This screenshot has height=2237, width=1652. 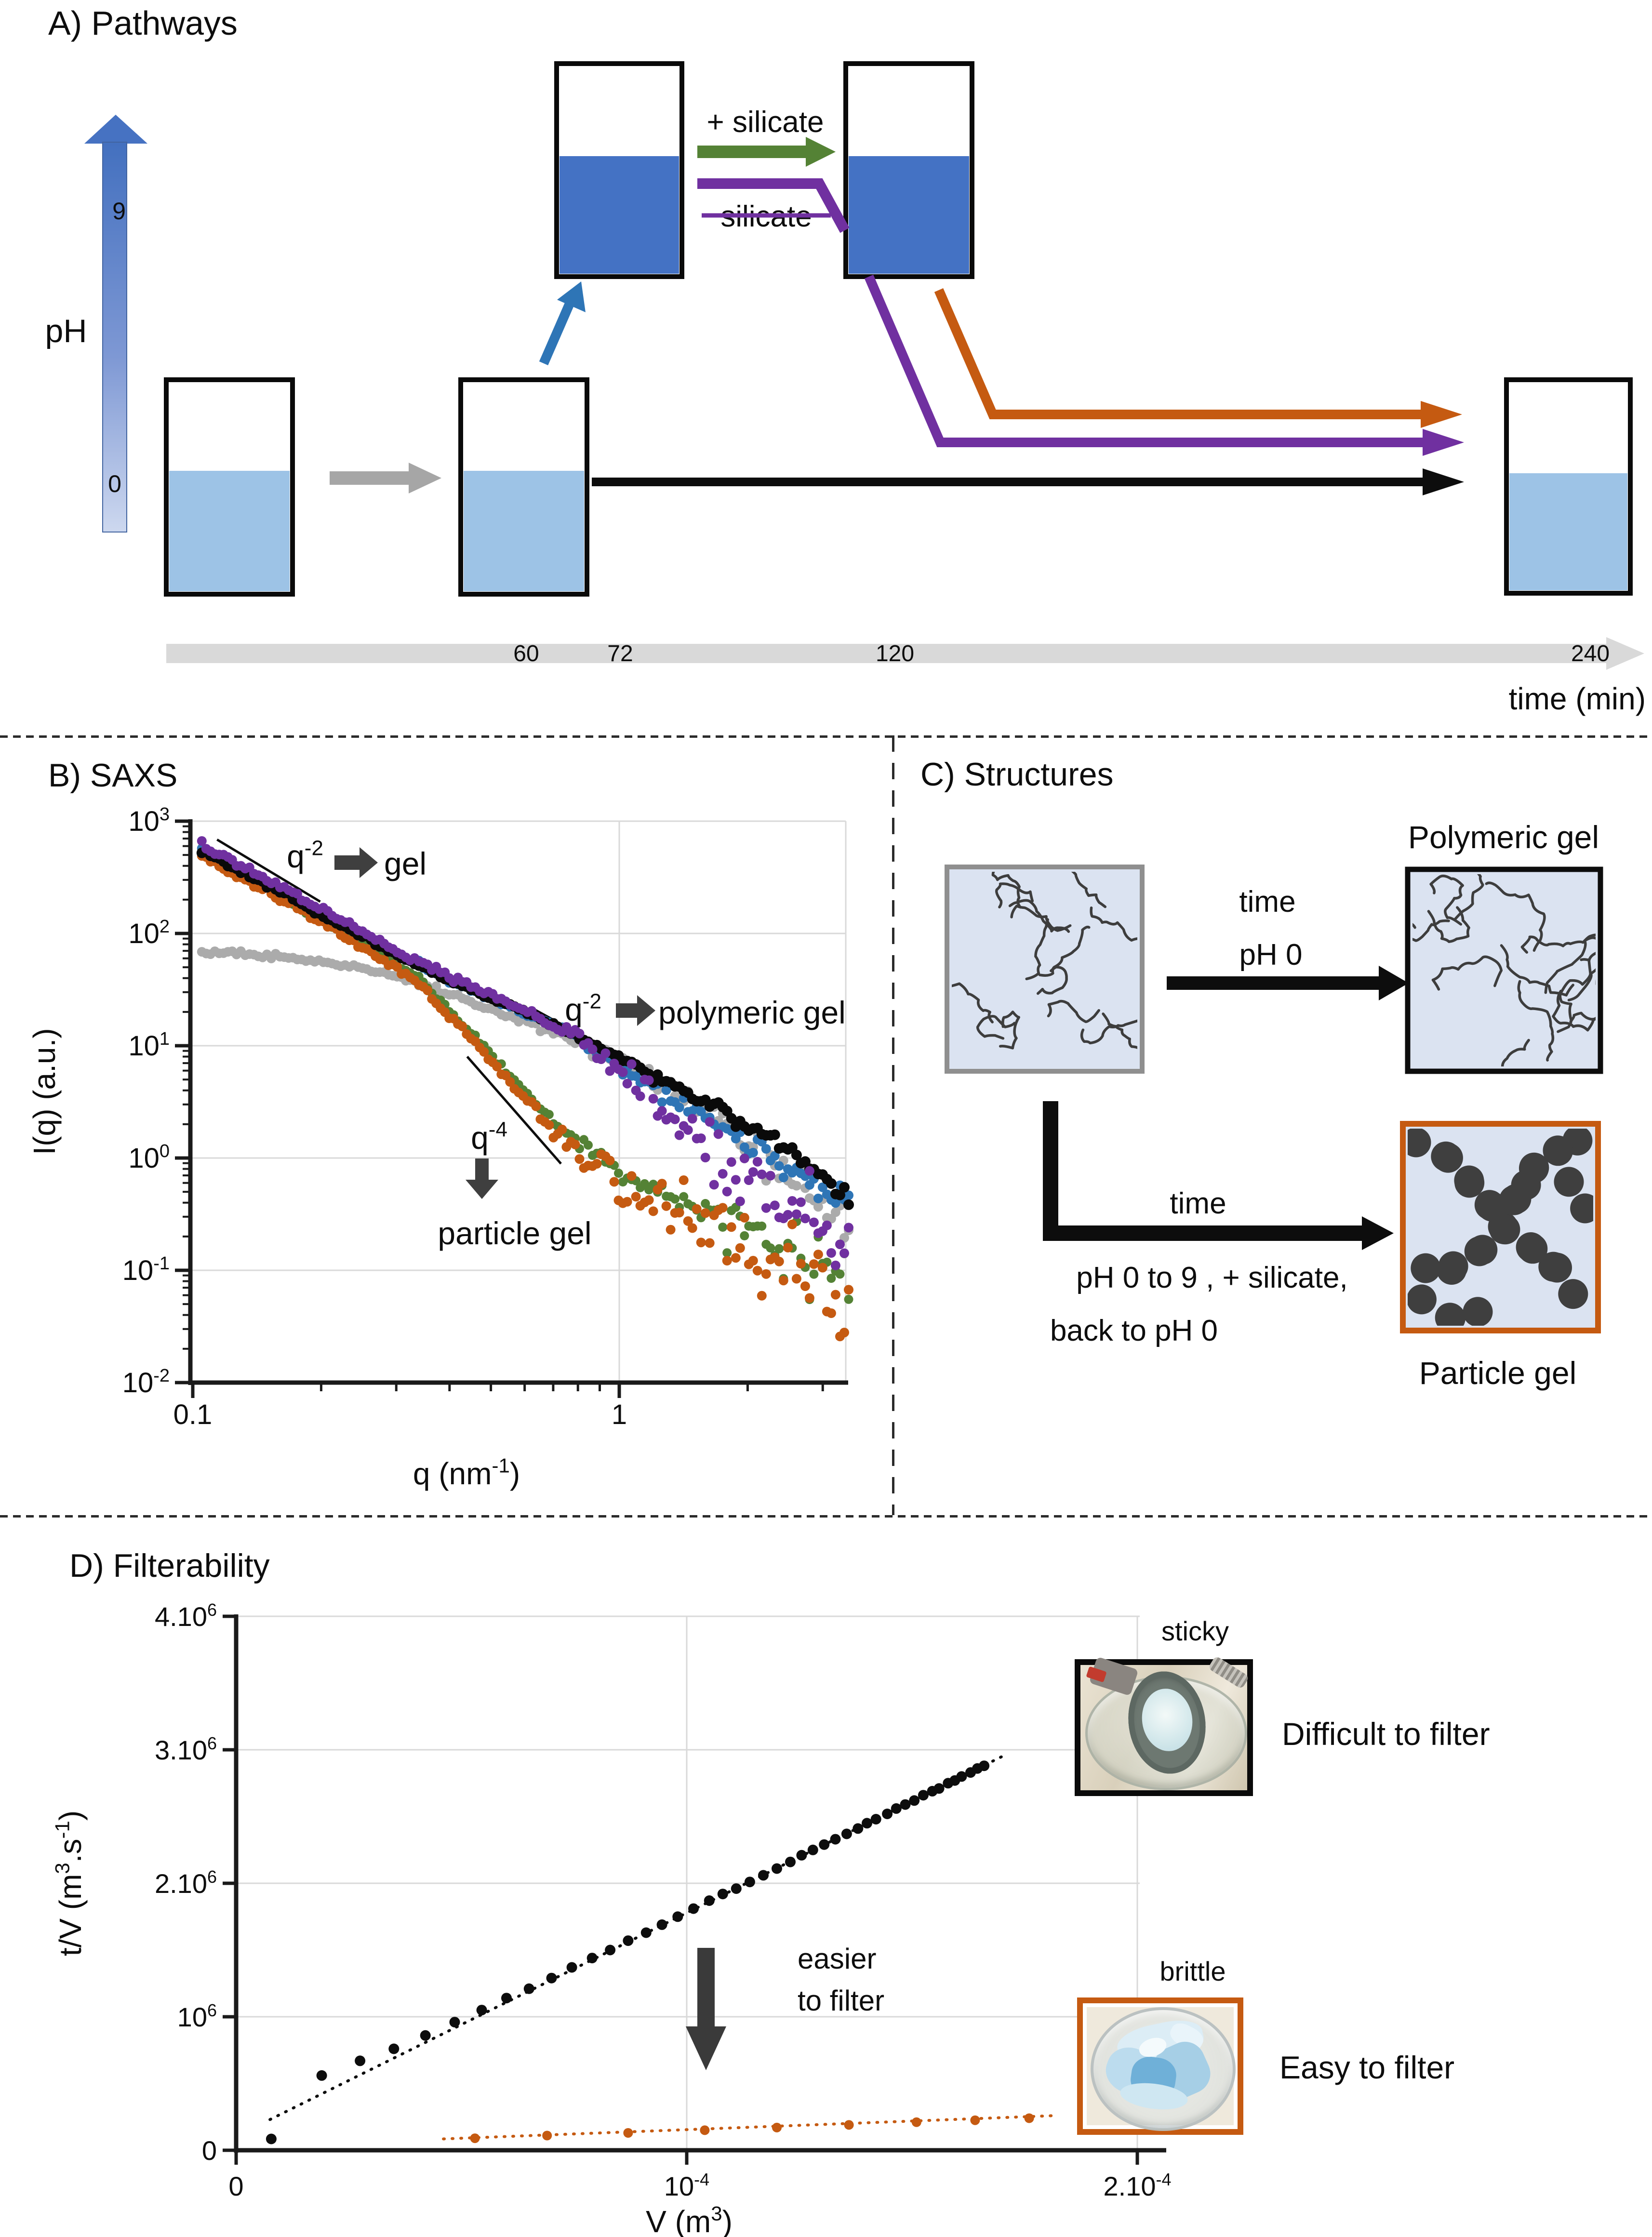 What do you see at coordinates (1498, 1373) in the screenshot?
I see `particle-gel-label: Particle gel` at bounding box center [1498, 1373].